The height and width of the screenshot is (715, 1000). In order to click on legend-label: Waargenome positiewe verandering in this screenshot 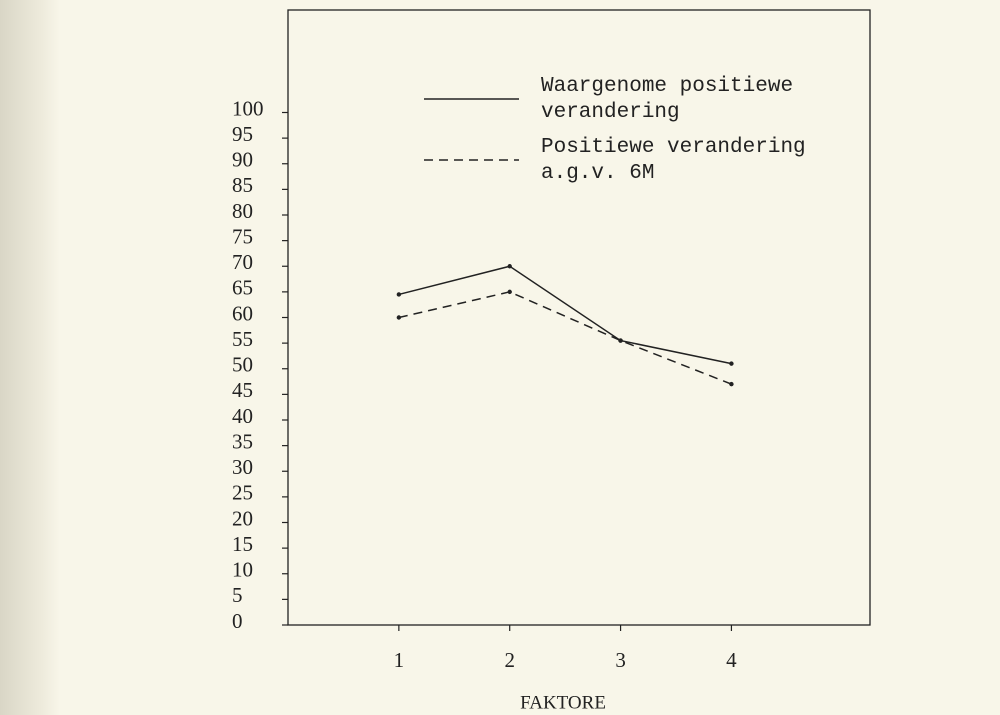, I will do `click(667, 99)`.